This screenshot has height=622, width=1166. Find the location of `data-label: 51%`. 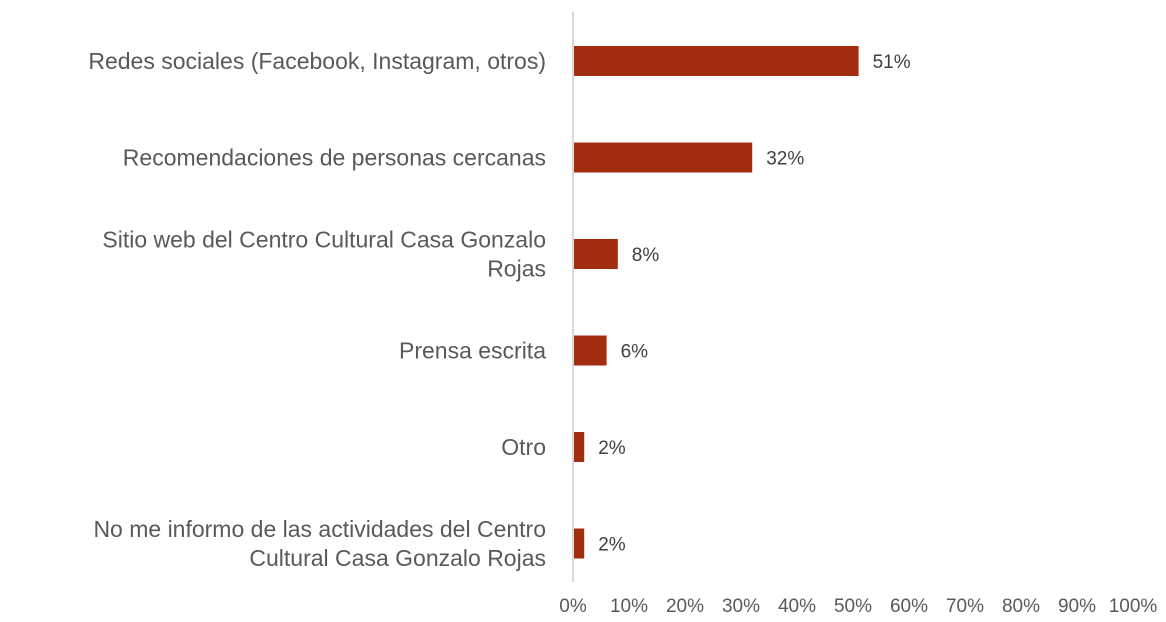

data-label: 51% is located at coordinates (892, 62).